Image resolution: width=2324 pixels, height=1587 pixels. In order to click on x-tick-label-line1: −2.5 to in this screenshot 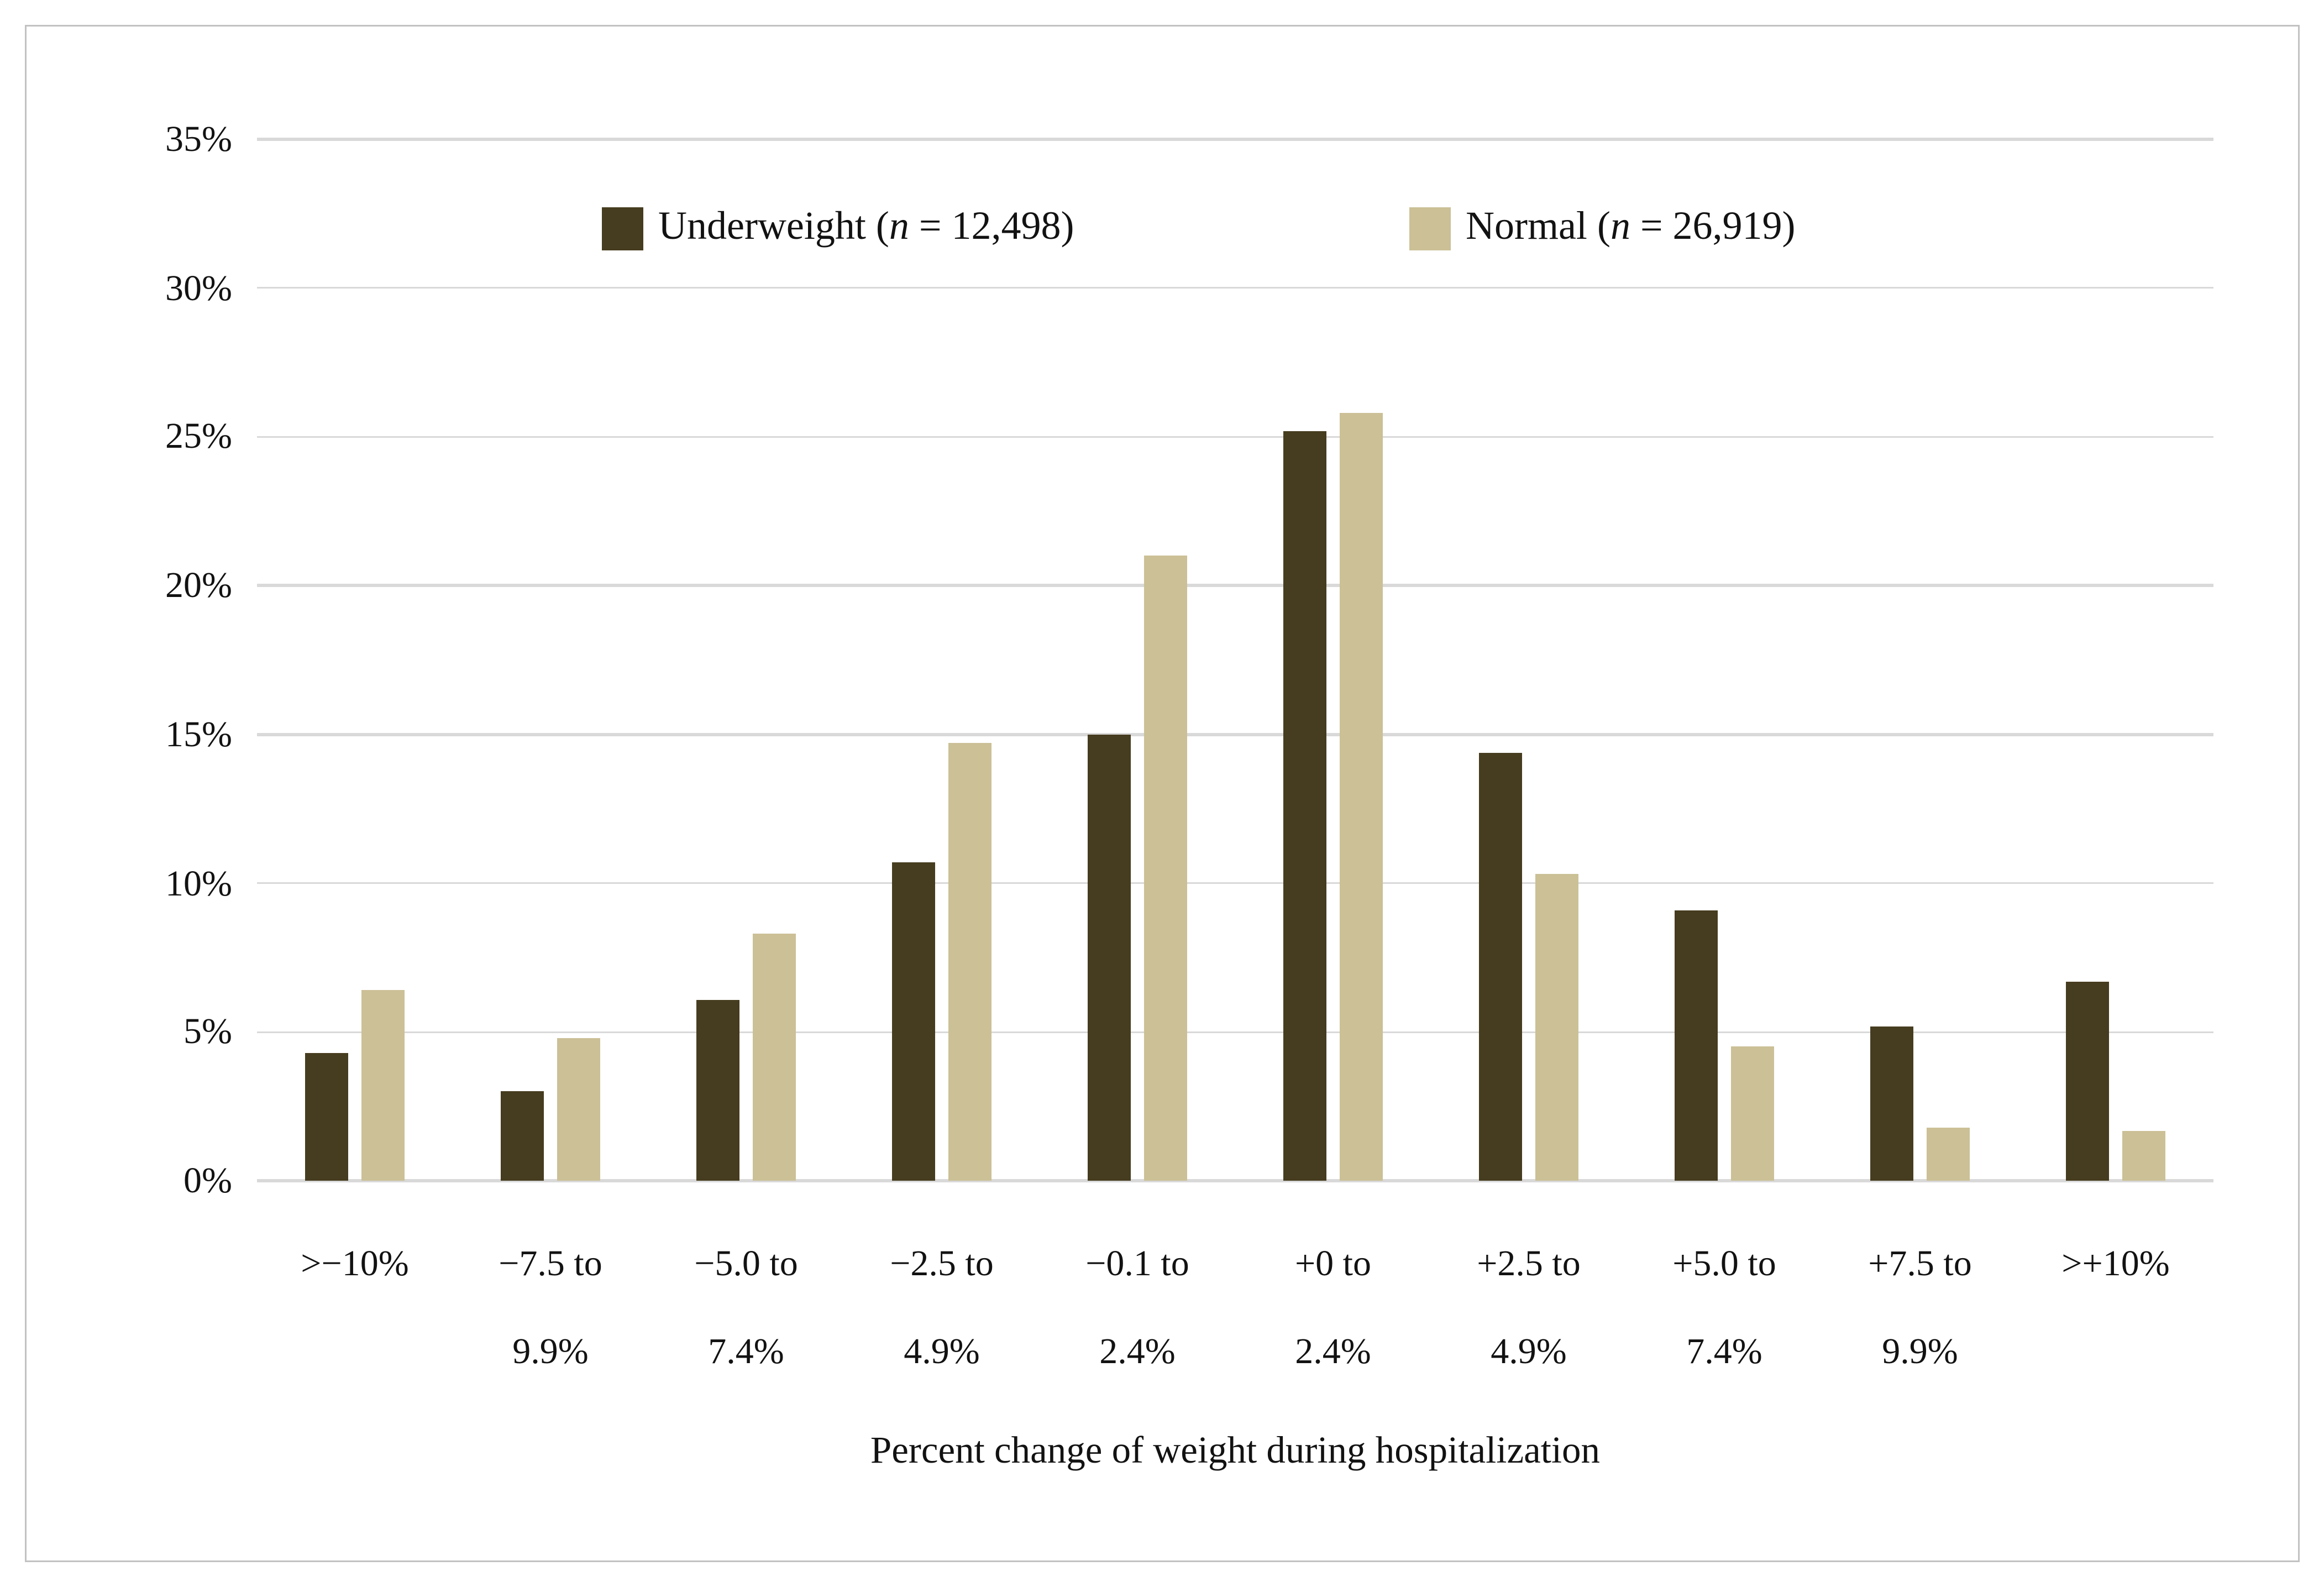, I will do `click(942, 1263)`.